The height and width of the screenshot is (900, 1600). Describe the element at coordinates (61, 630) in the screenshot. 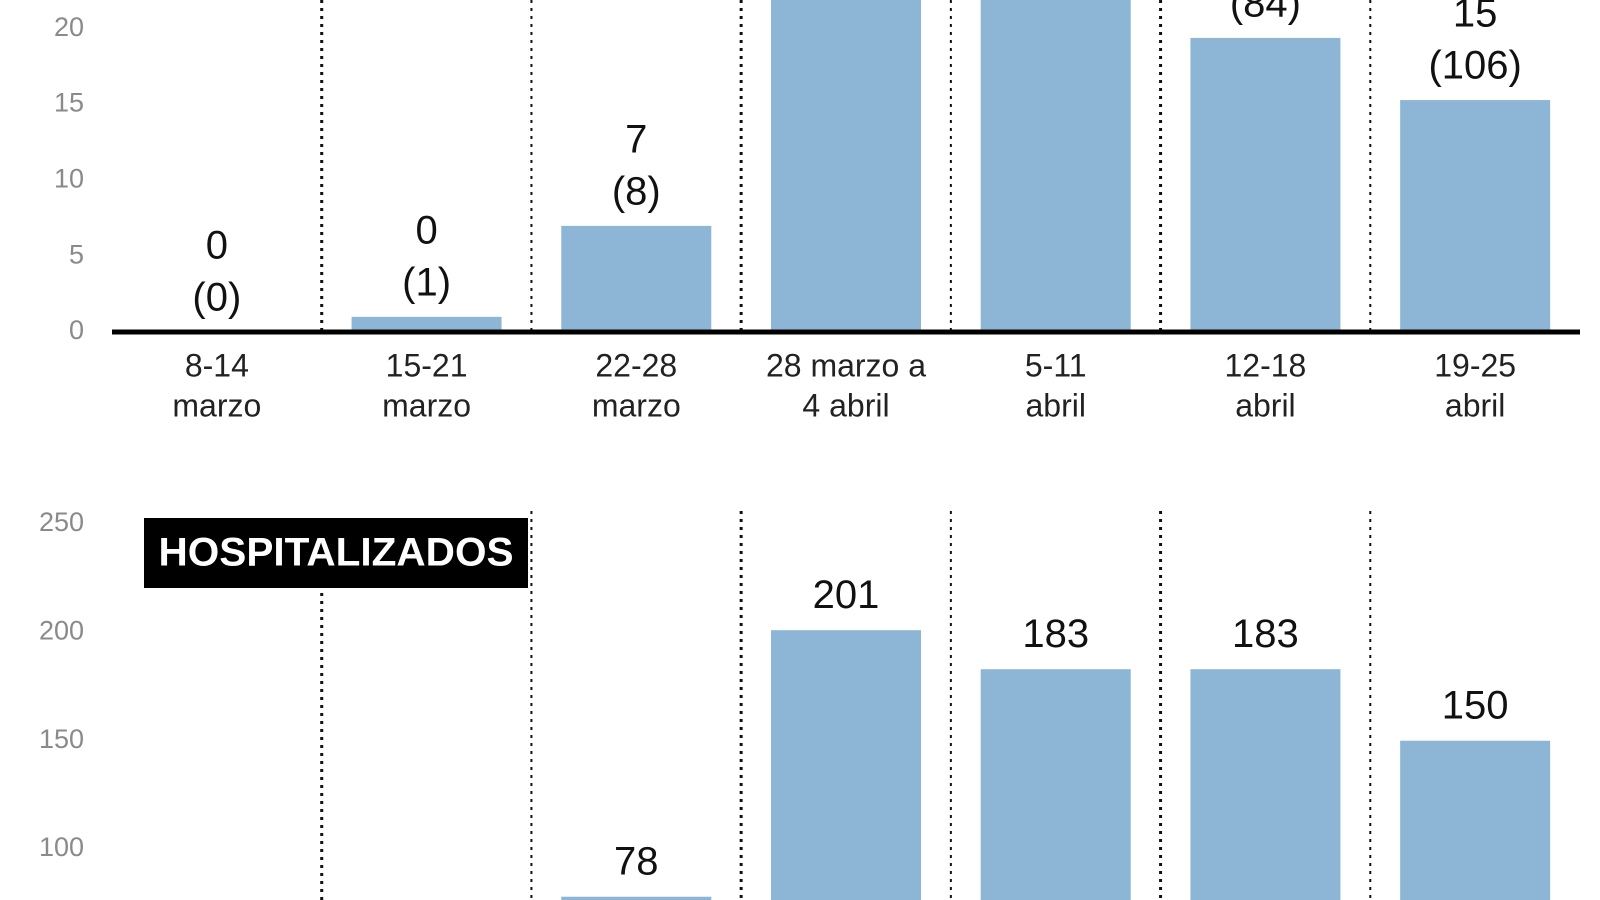

I see `y-tick-label: 200` at that location.